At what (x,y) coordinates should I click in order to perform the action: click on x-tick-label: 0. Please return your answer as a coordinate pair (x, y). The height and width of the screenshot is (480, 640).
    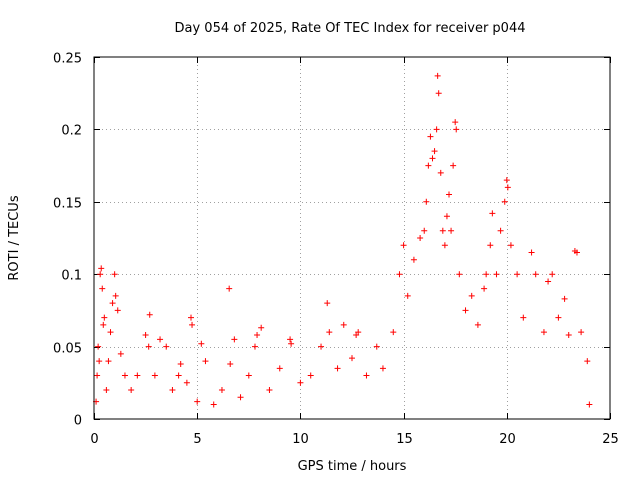
    Looking at the image, I should click on (94, 439).